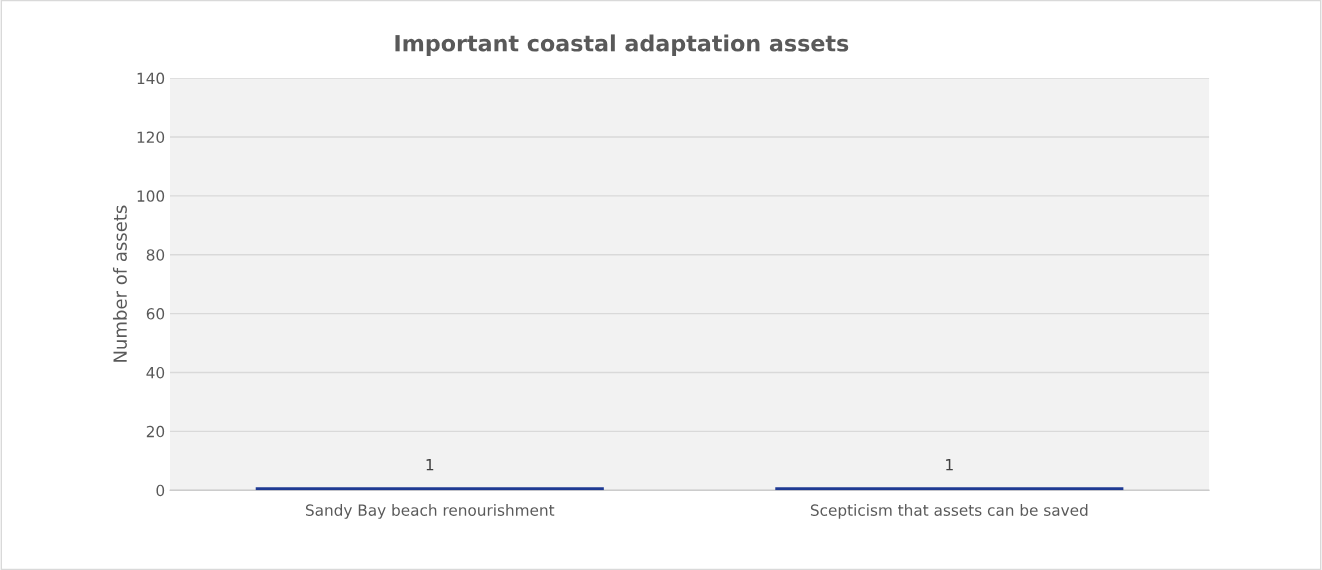  I want to click on y-tick-label: 120, so click(151, 137).